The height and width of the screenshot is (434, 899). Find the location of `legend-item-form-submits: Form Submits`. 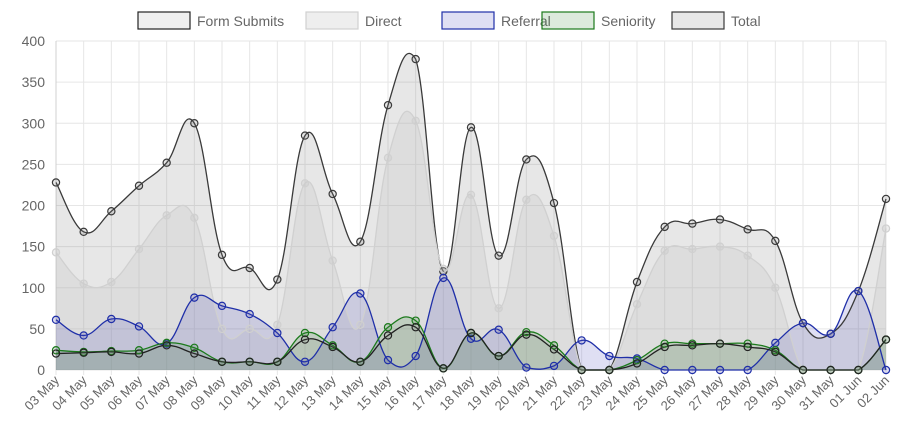

legend-item-form-submits: Form Submits is located at coordinates (210, 20).